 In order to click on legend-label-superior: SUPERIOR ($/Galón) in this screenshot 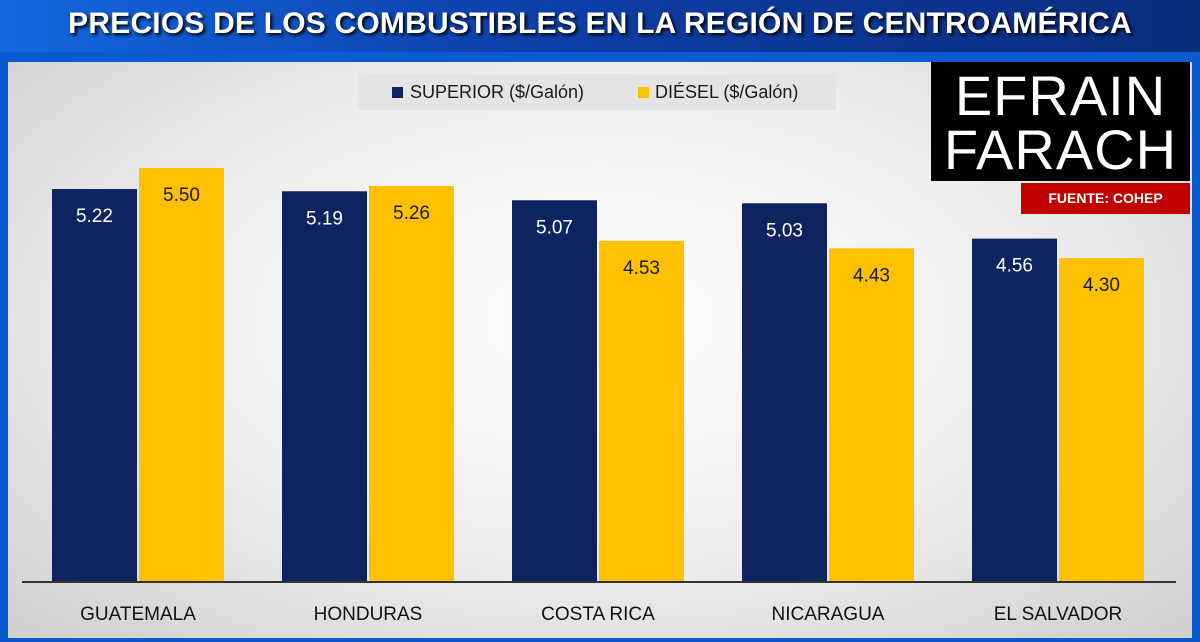, I will do `click(497, 92)`.